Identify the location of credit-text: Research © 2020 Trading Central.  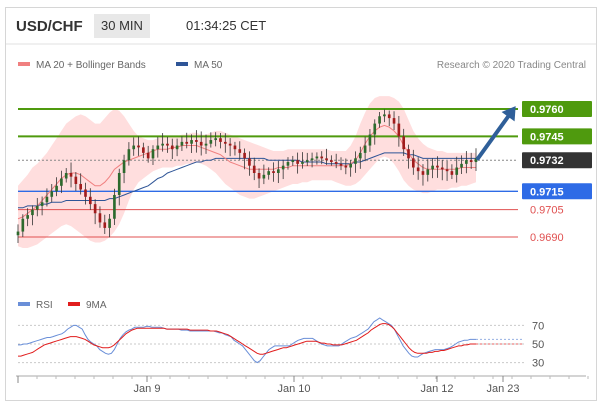
(511, 65).